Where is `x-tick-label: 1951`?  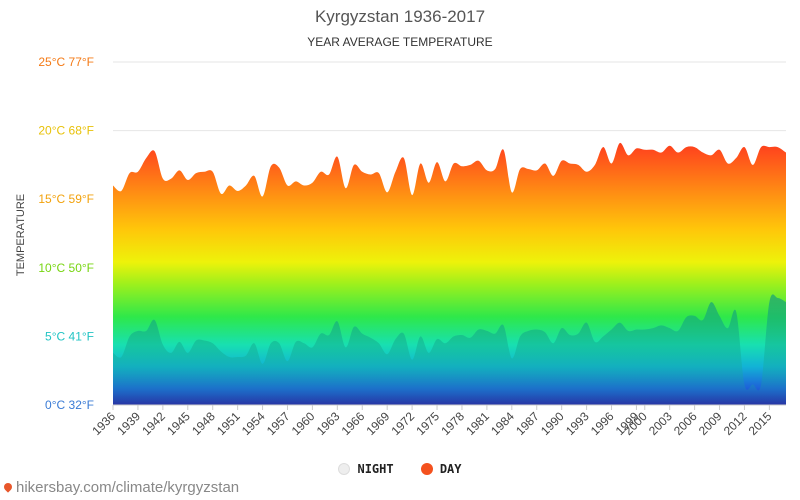 x-tick-label: 1951 is located at coordinates (228, 423).